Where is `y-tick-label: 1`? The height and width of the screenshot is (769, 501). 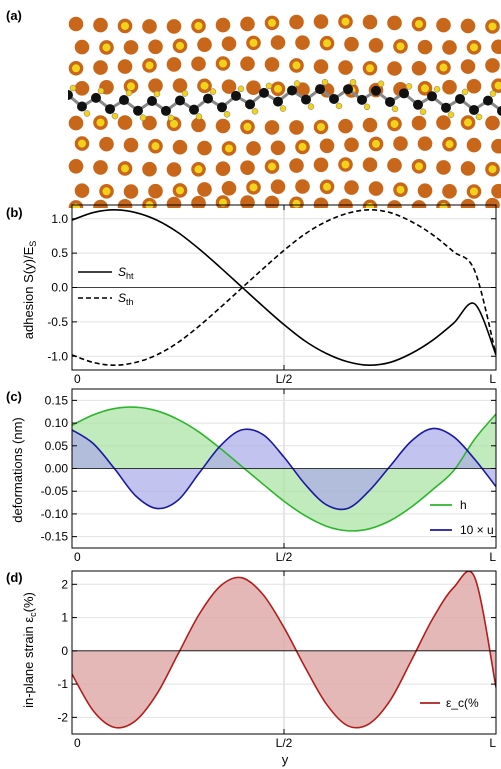 y-tick-label: 1 is located at coordinates (64, 618).